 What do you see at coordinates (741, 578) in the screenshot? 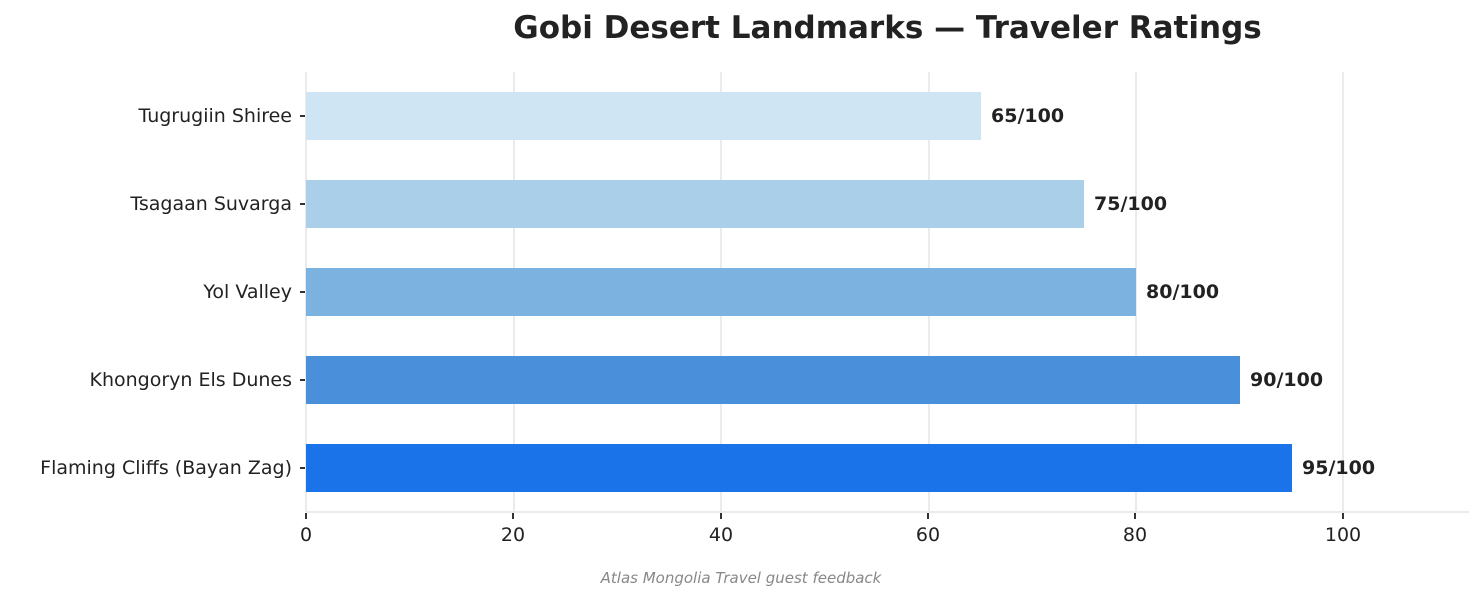
I see `source-caption: Atlas Mongolia Travel guest feedback` at bounding box center [741, 578].